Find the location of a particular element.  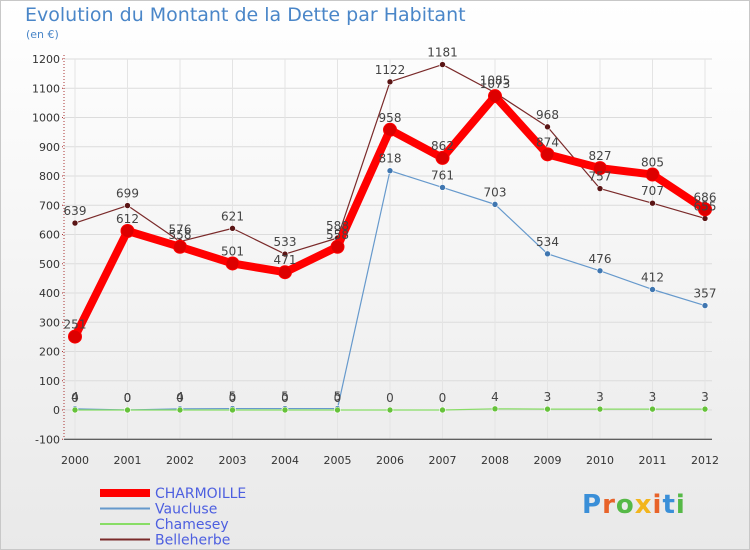

data-label: 655 is located at coordinates (705, 206).